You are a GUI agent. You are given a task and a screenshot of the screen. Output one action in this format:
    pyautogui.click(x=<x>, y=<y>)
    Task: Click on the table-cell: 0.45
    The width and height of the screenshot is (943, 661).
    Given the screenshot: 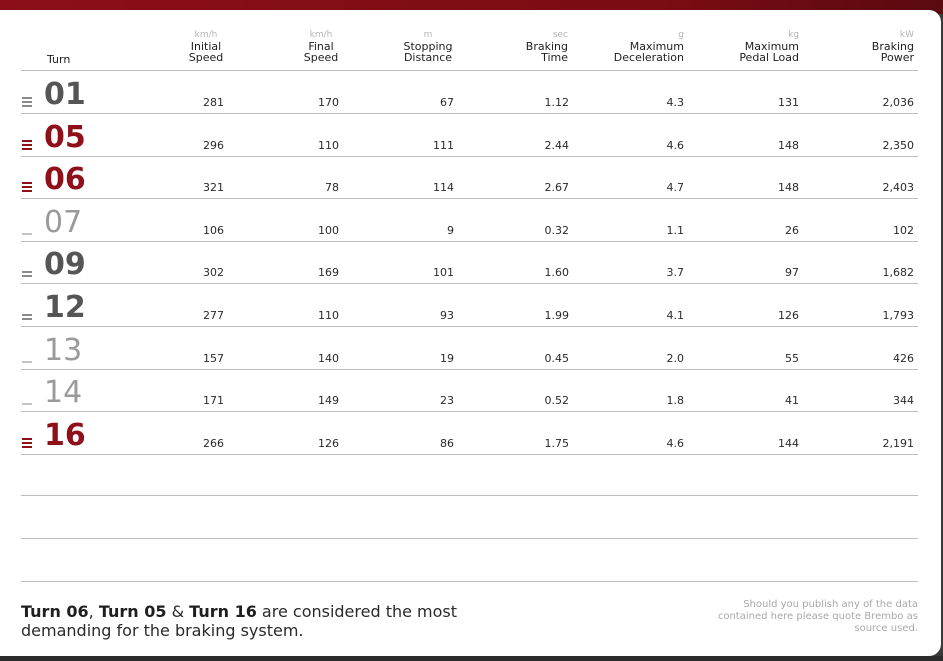 What is the action you would take?
    pyautogui.click(x=557, y=358)
    